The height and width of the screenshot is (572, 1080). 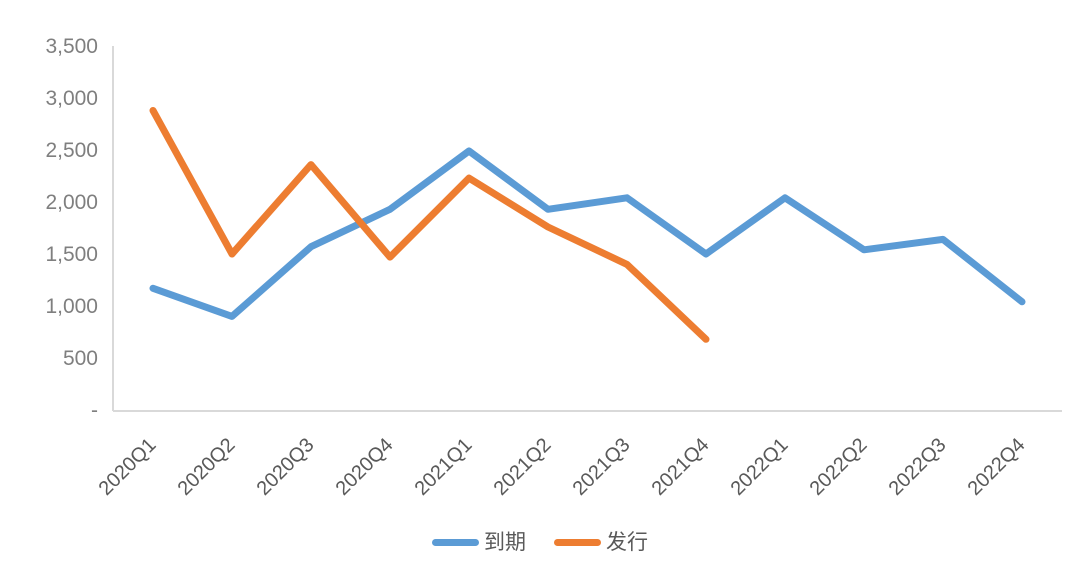 I want to click on y-tick-label: 1,000, so click(x=71, y=306).